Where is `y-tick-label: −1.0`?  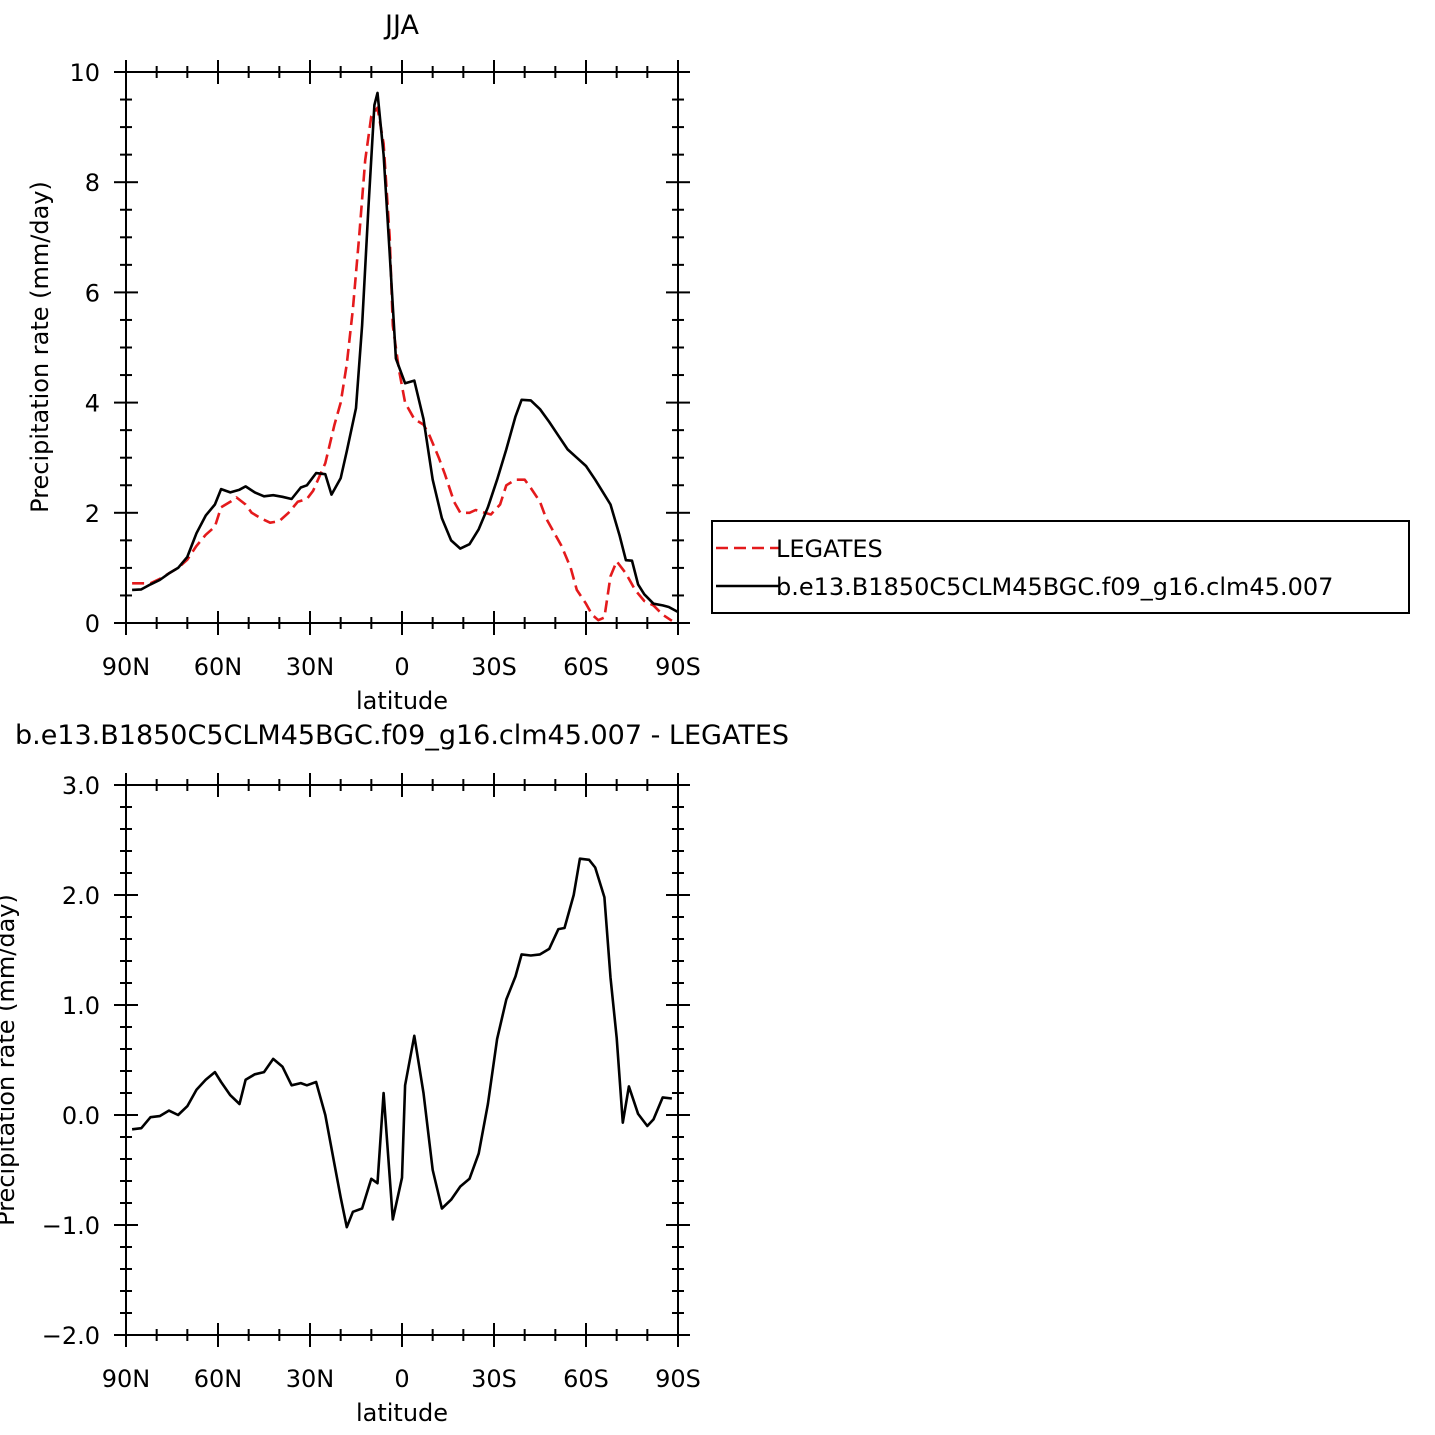 y-tick-label: −1.0 is located at coordinates (71, 1226).